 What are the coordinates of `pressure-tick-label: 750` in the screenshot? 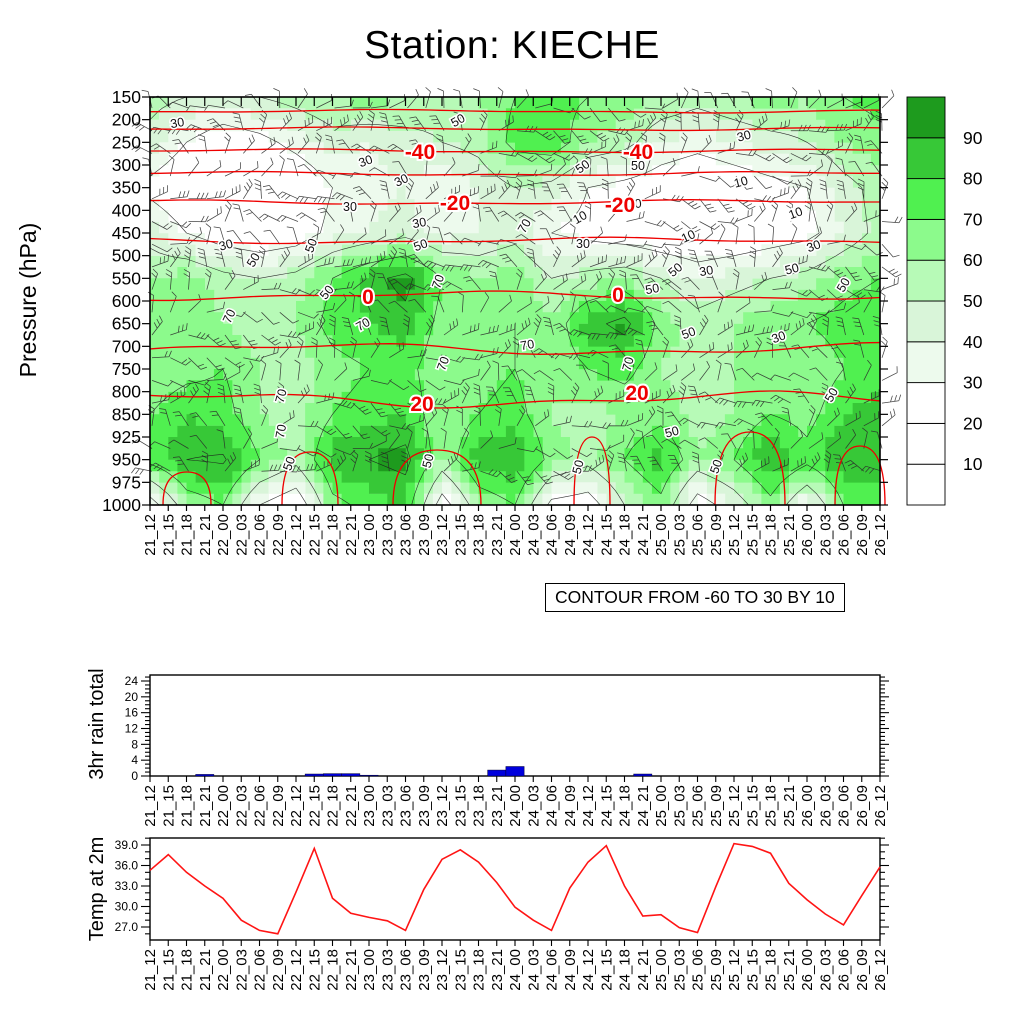 It's located at (126, 369).